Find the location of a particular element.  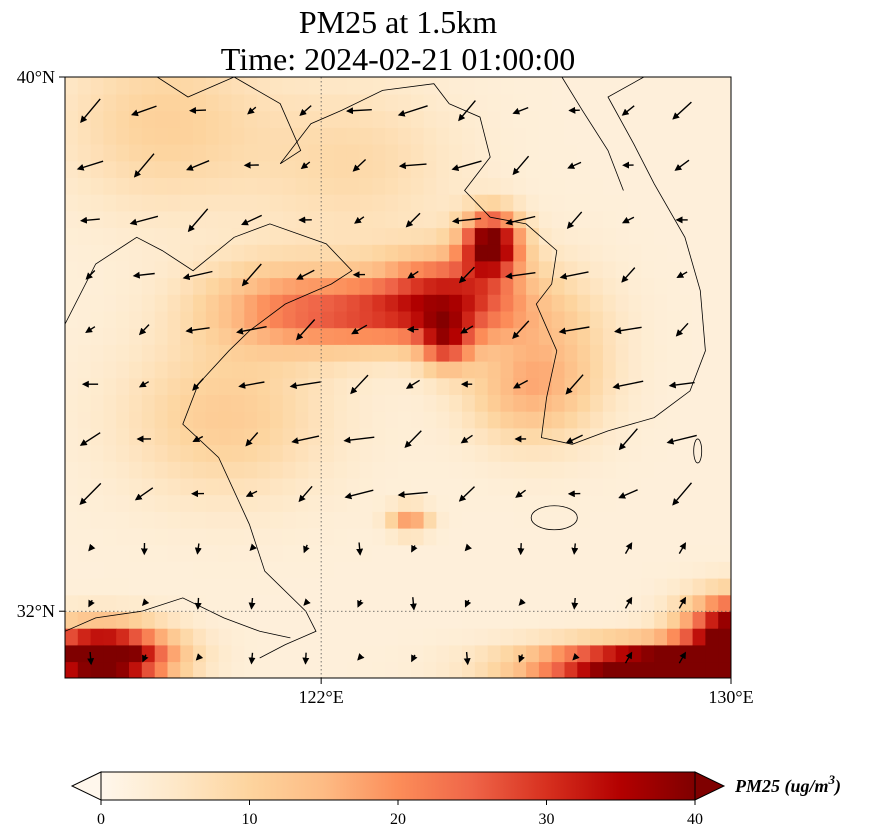

lat-tick-label: 32°N is located at coordinates (36, 611).